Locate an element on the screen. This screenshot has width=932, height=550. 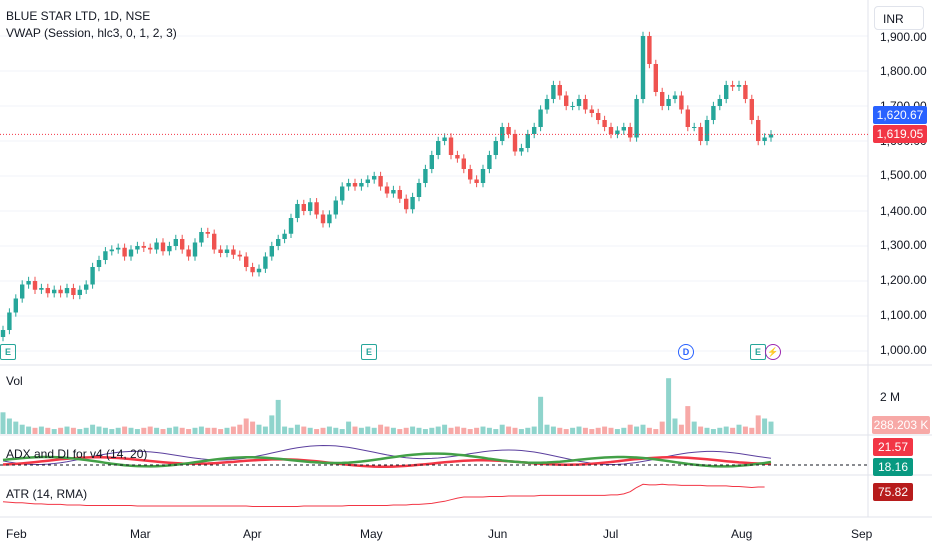
volume-label: Vol is located at coordinates (14, 381).